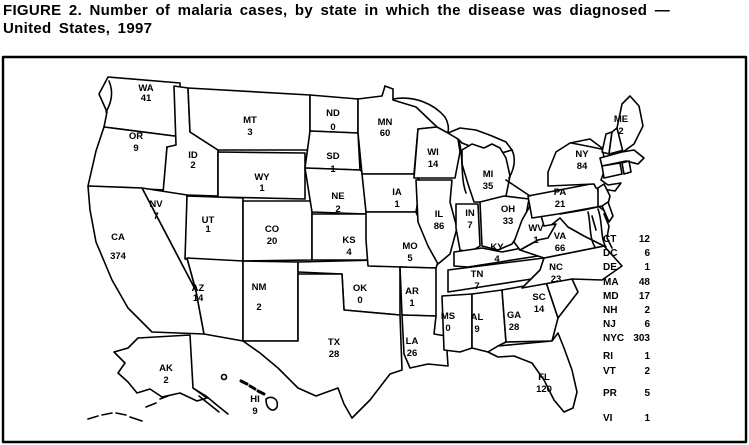  What do you see at coordinates (625, 325) in the screenshot?
I see `side-list-row-nj: NJ 6` at bounding box center [625, 325].